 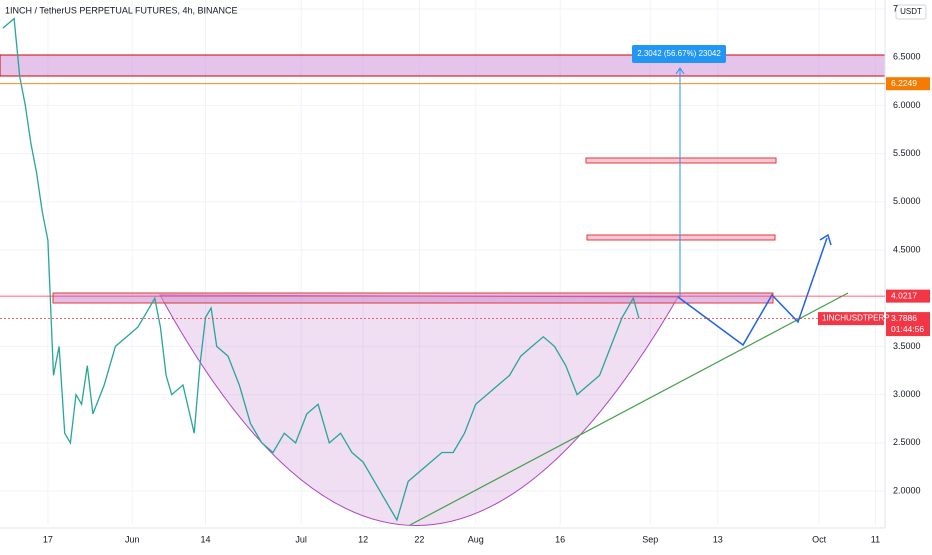 I want to click on x-tick-label: 16, so click(x=560, y=539).